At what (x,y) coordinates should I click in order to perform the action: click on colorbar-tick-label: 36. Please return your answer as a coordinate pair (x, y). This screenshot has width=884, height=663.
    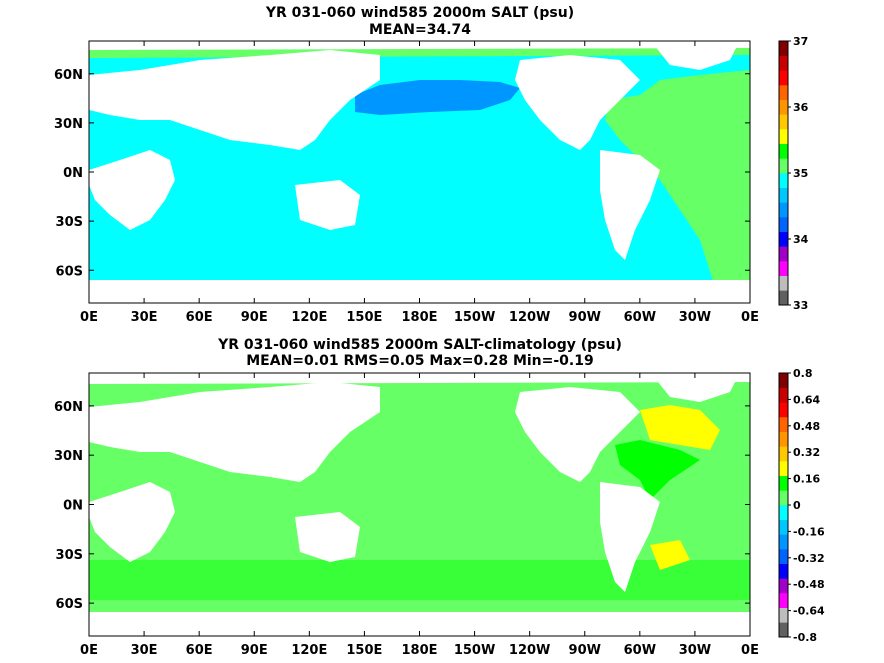
    Looking at the image, I should click on (801, 107).